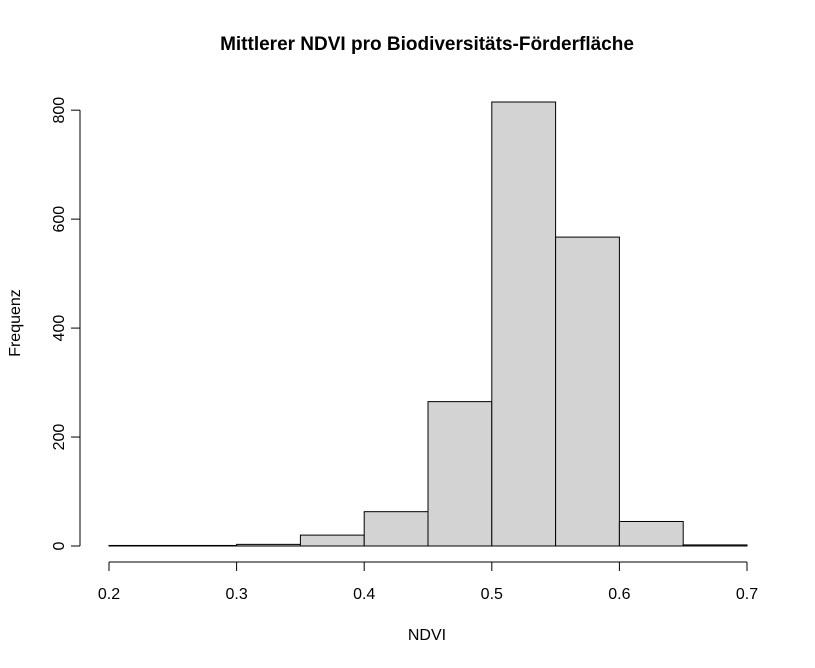  Describe the element at coordinates (619, 594) in the screenshot. I see `x-tick-label: 0.6` at that location.